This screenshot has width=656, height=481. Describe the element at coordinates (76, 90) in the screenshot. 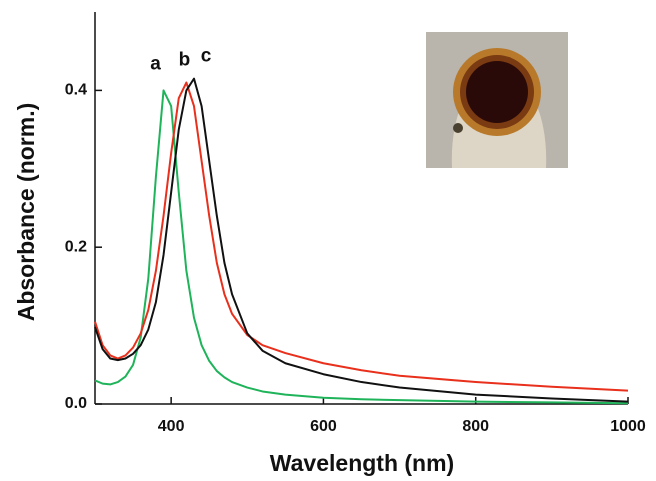

I see `y-tick-label: 0.4` at that location.